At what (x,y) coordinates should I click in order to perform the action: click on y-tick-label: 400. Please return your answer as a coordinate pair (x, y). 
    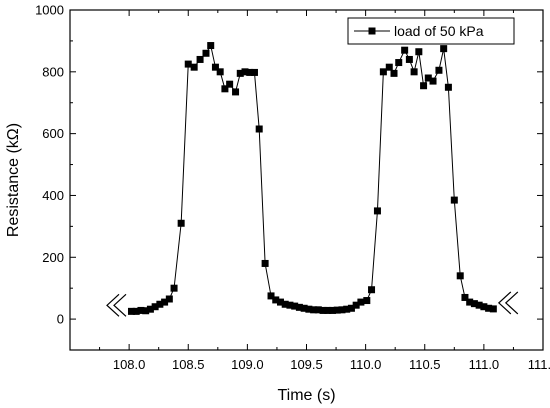
    Looking at the image, I should click on (53, 195).